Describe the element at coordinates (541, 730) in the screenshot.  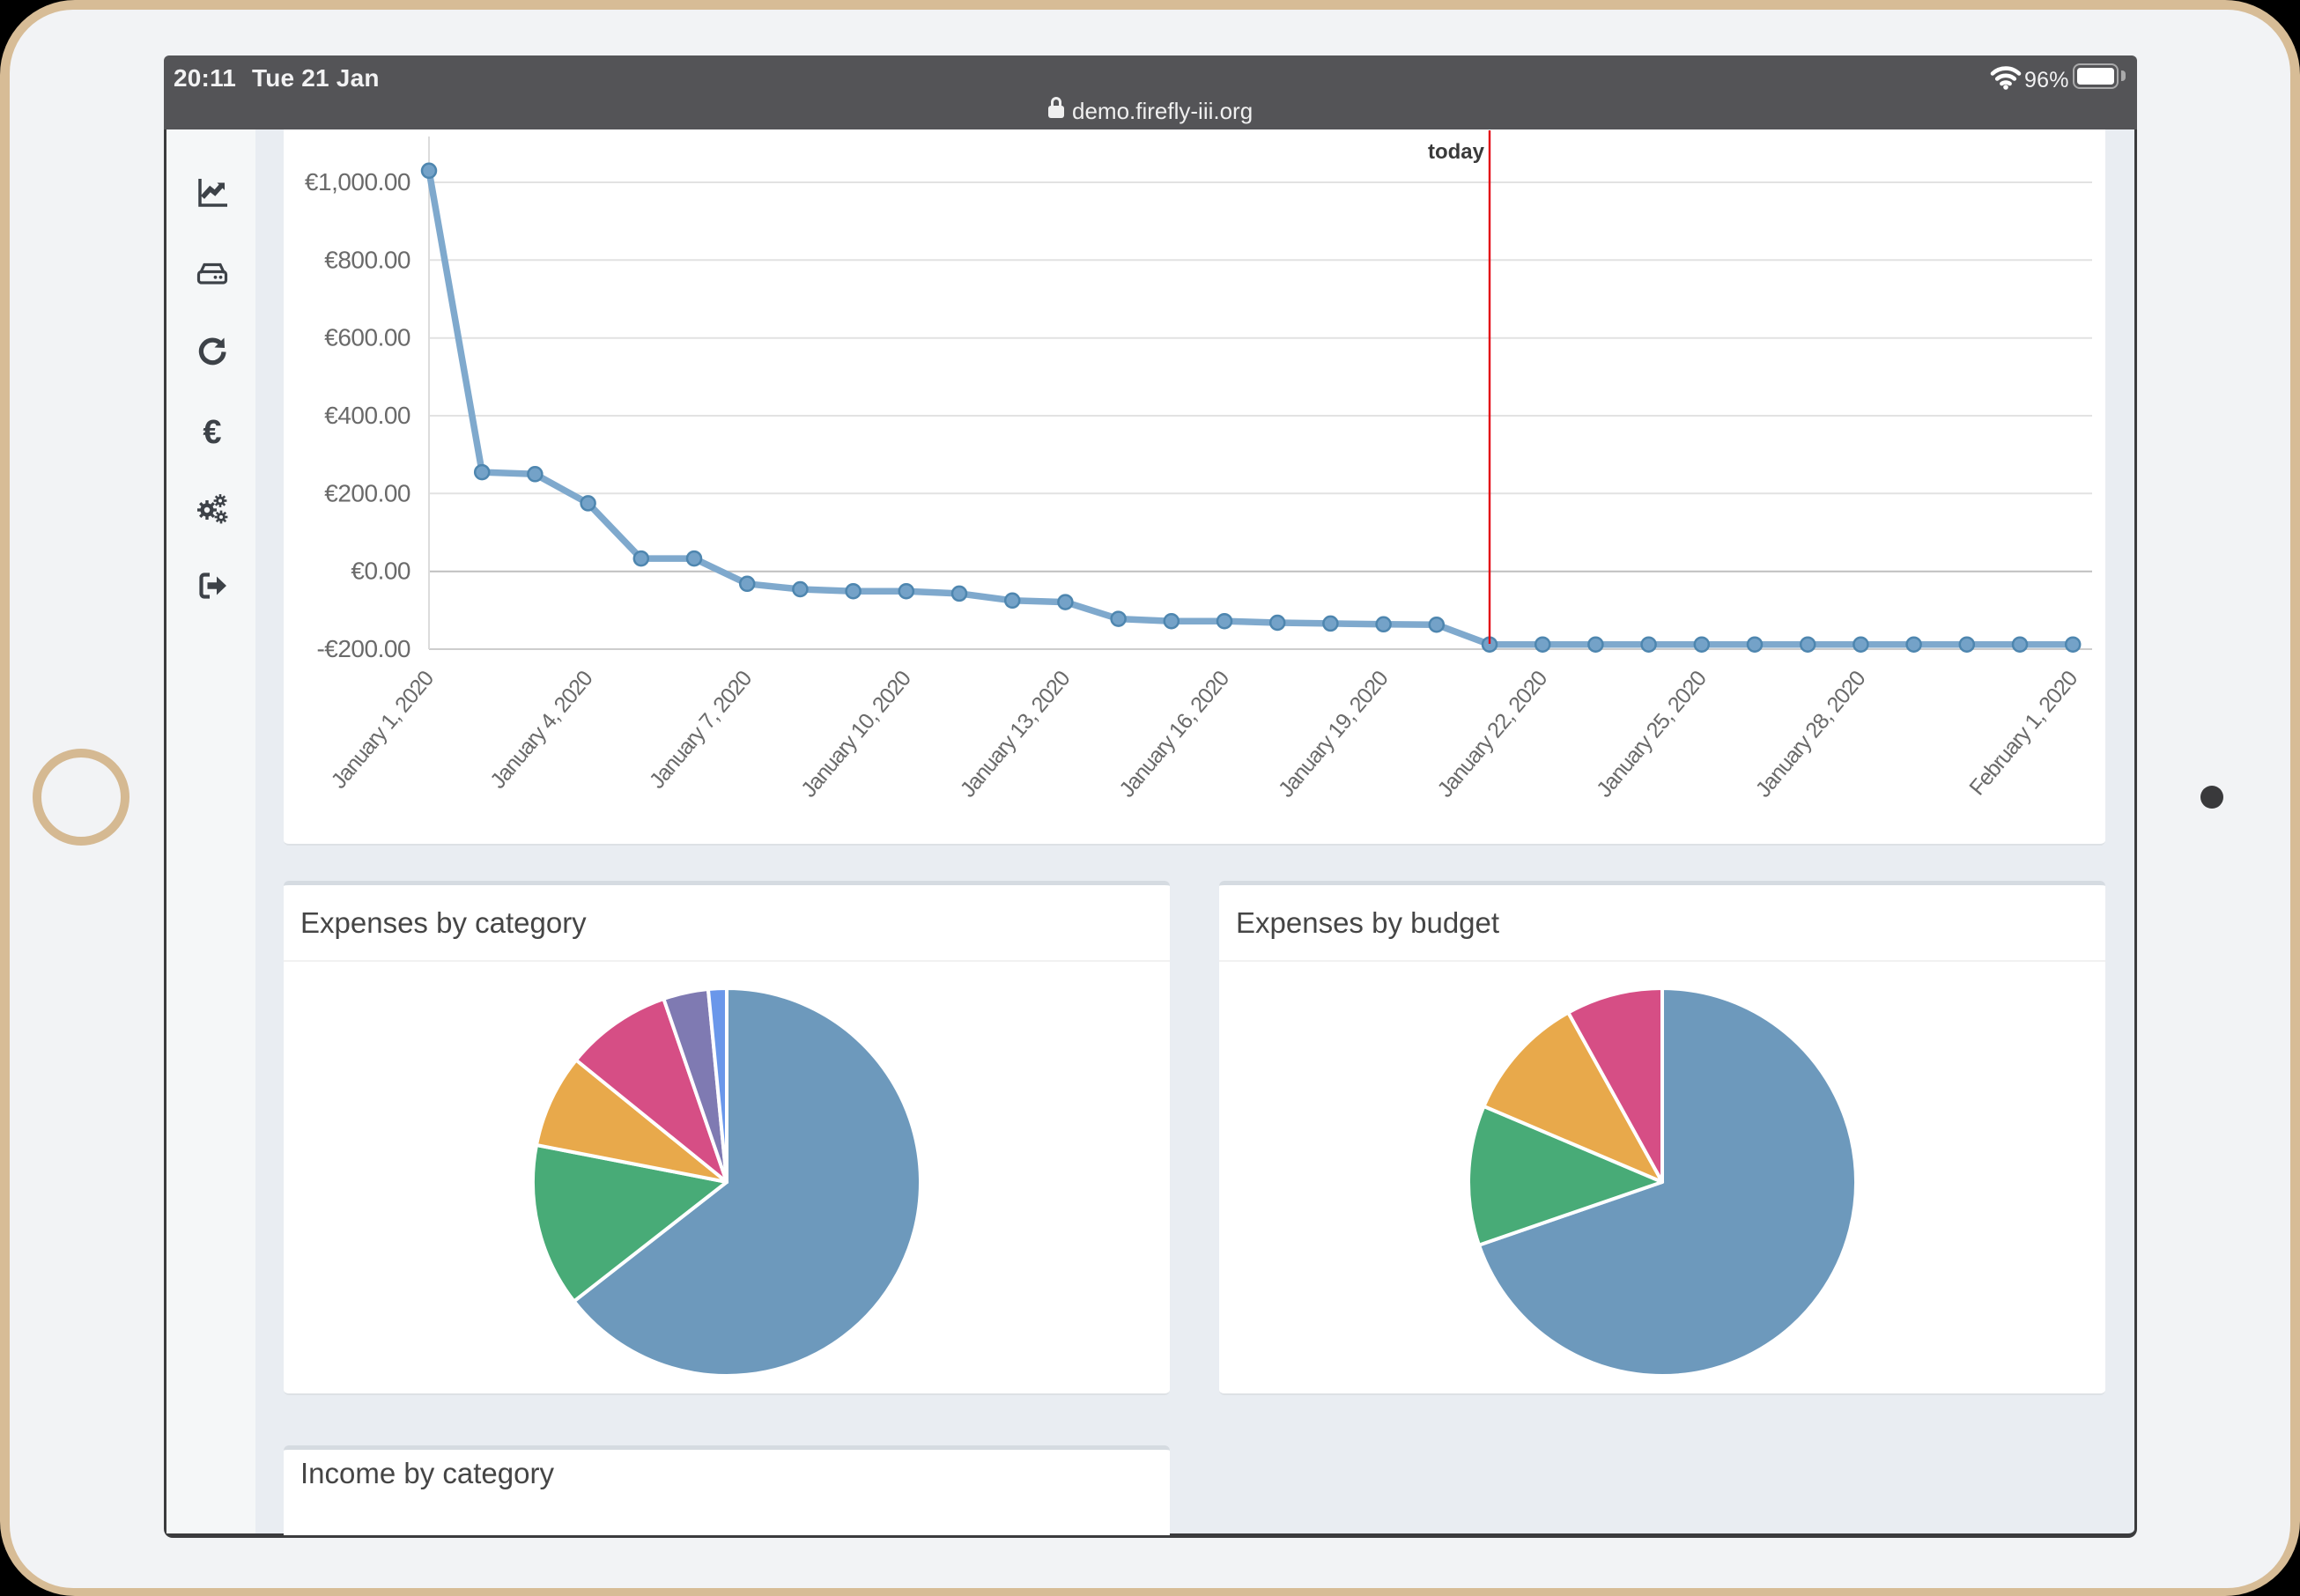
I see `svg-text: January 4, 2020` at that location.